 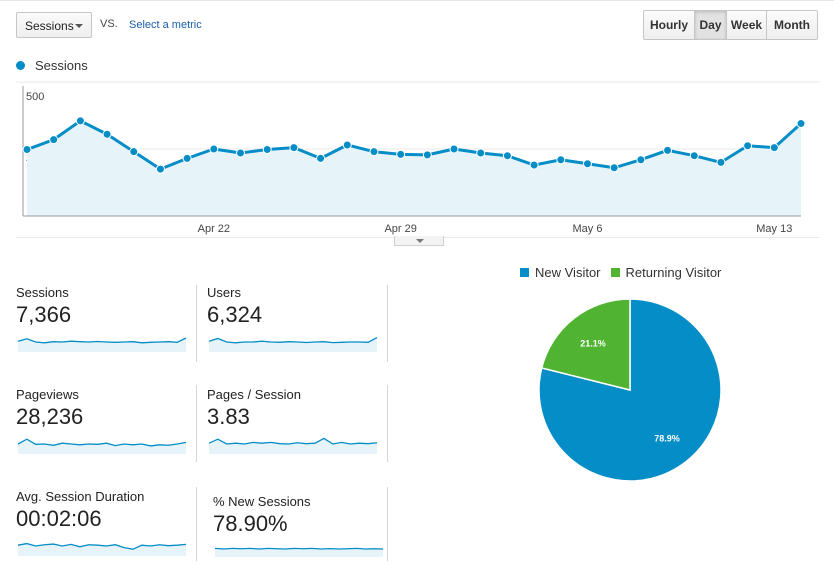 What do you see at coordinates (47, 394) in the screenshot?
I see `metric-label: Pageviews` at bounding box center [47, 394].